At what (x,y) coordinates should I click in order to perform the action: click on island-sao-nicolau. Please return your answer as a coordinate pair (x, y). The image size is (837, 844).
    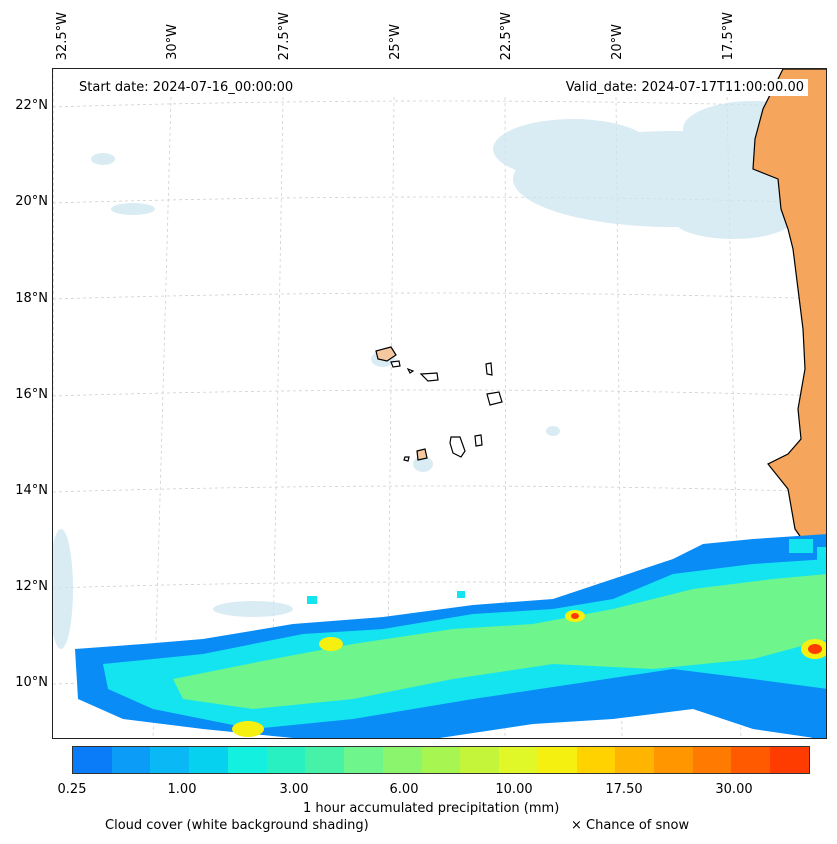
    Looking at the image, I should click on (429, 377).